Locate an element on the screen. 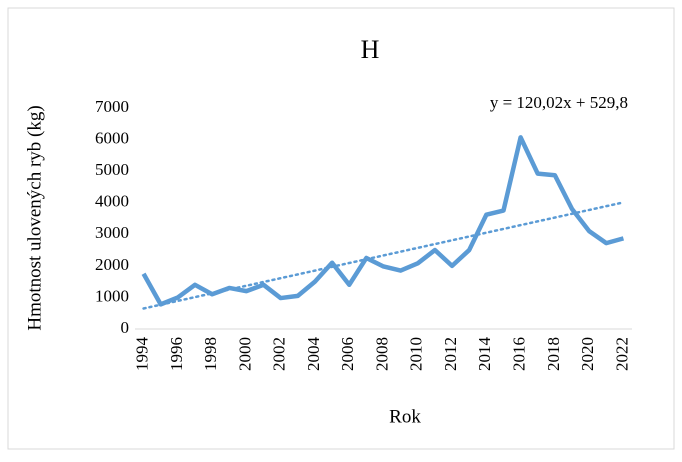 The width and height of the screenshot is (682, 462). y-tick-label: 7000 is located at coordinates (112, 106).